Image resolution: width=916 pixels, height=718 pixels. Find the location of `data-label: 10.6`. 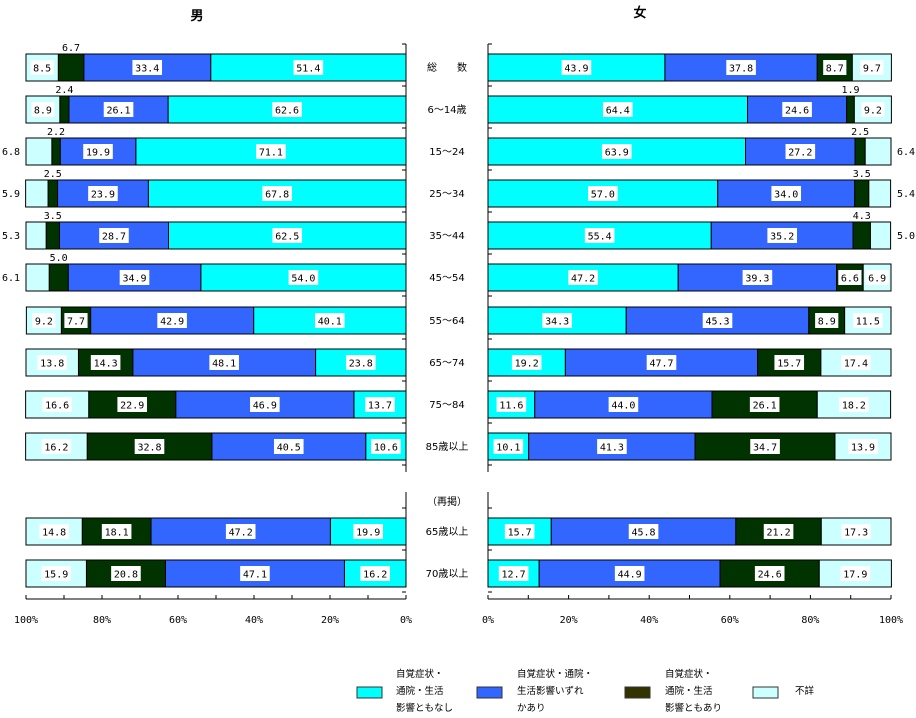

data-label: 10.6 is located at coordinates (386, 448).